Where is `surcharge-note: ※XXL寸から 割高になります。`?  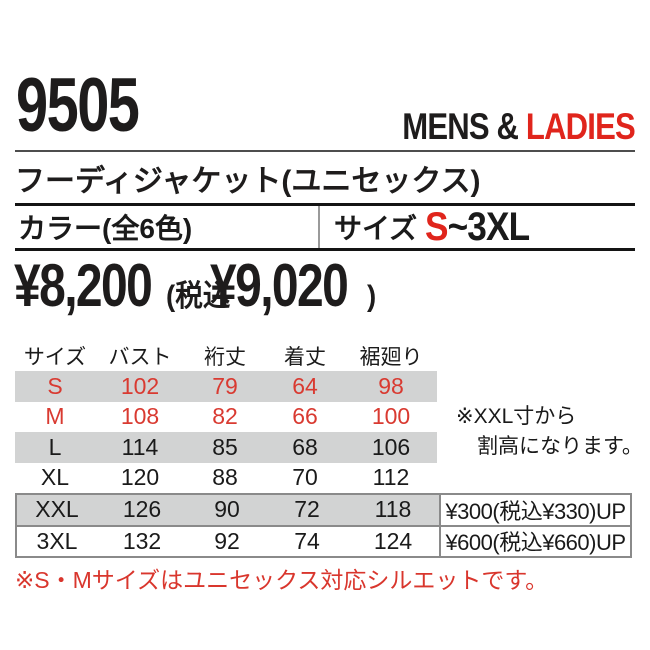
surcharge-note: ※XXL寸から 割高になります。 is located at coordinates (549, 432).